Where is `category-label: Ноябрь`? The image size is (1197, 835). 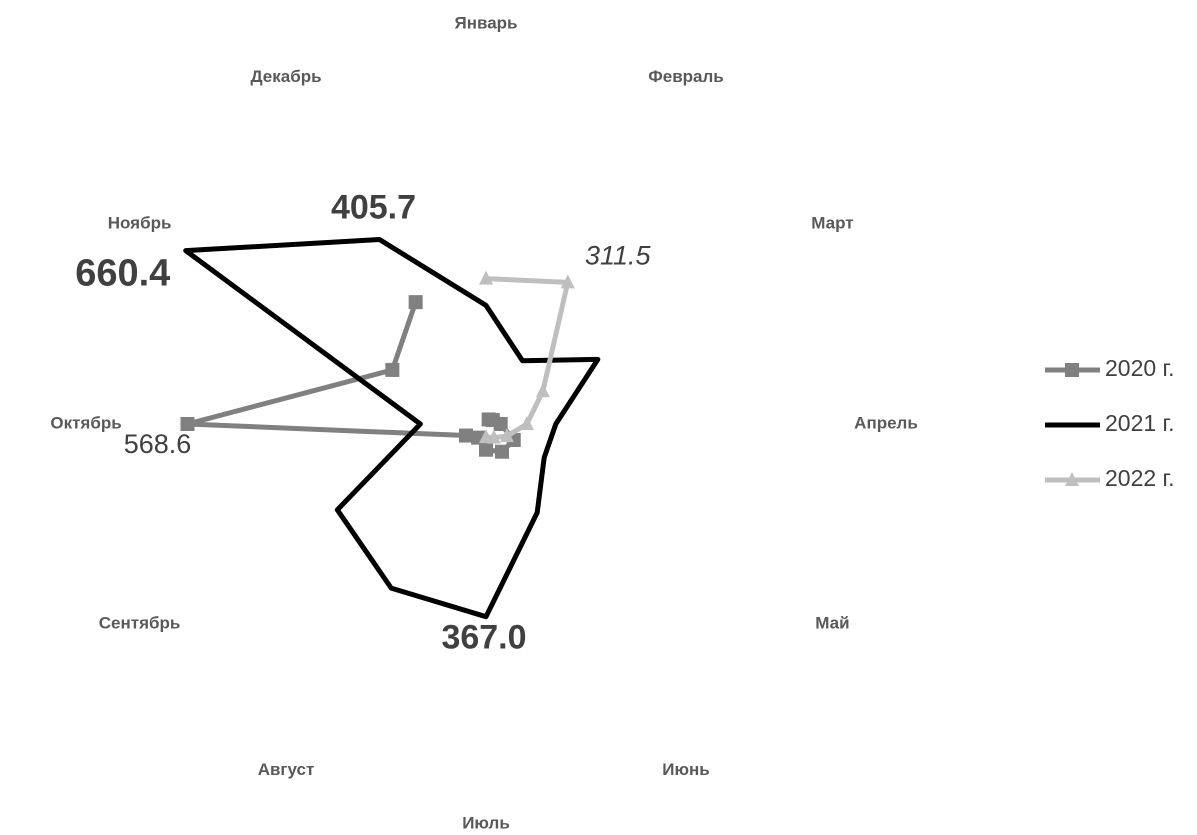 category-label: Ноябрь is located at coordinates (140, 222).